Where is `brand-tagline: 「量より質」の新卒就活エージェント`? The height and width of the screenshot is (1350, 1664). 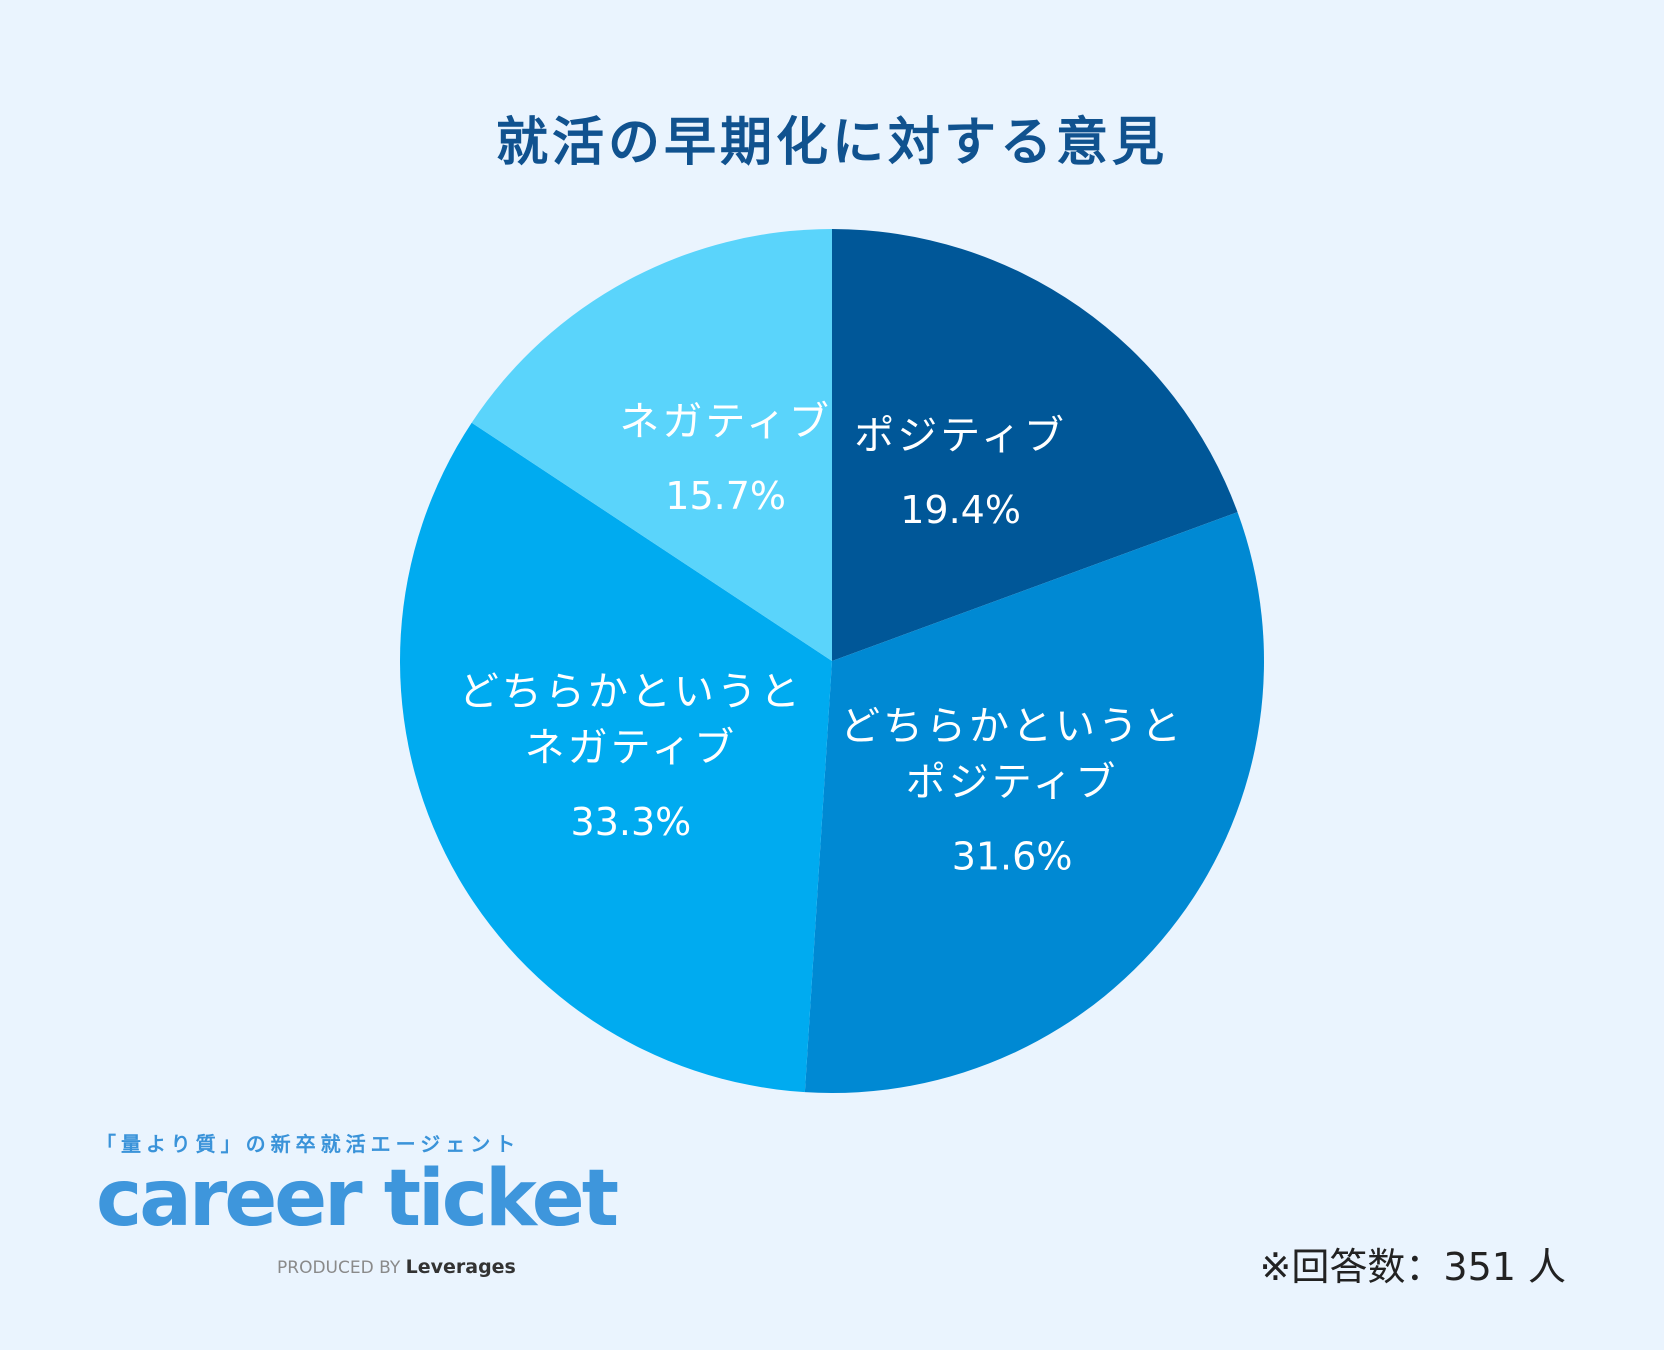
brand-tagline: 「量より質」の新卒就活エージェント is located at coordinates (308, 1144).